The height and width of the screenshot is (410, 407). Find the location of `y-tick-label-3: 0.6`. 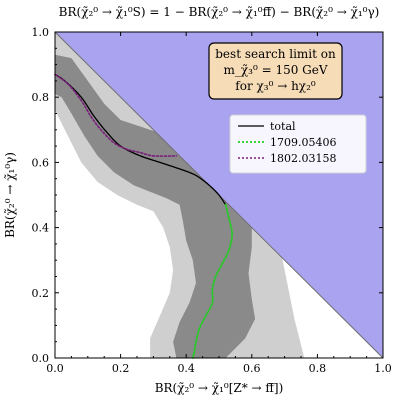

y-tick-label-3: 0.6 is located at coordinates (41, 162).